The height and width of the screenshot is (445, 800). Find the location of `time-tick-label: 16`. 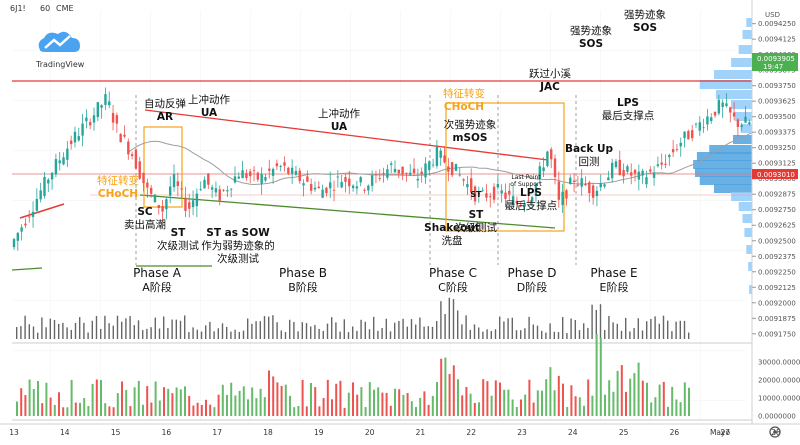

time-tick-label: 16 is located at coordinates (167, 432).